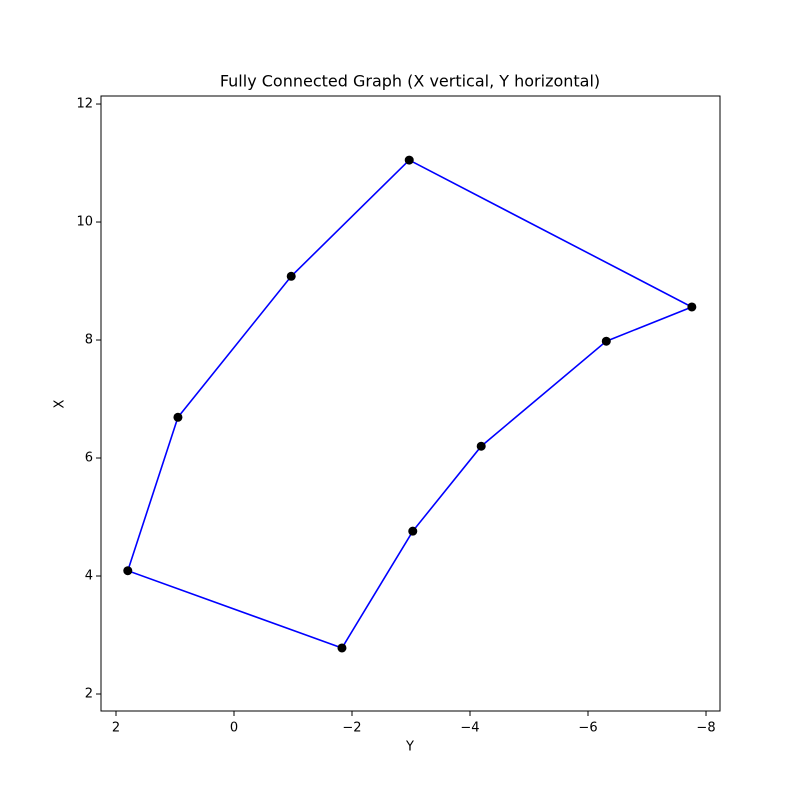 The width and height of the screenshot is (800, 800). What do you see at coordinates (469, 728) in the screenshot?
I see `x-tick-label: −4` at bounding box center [469, 728].